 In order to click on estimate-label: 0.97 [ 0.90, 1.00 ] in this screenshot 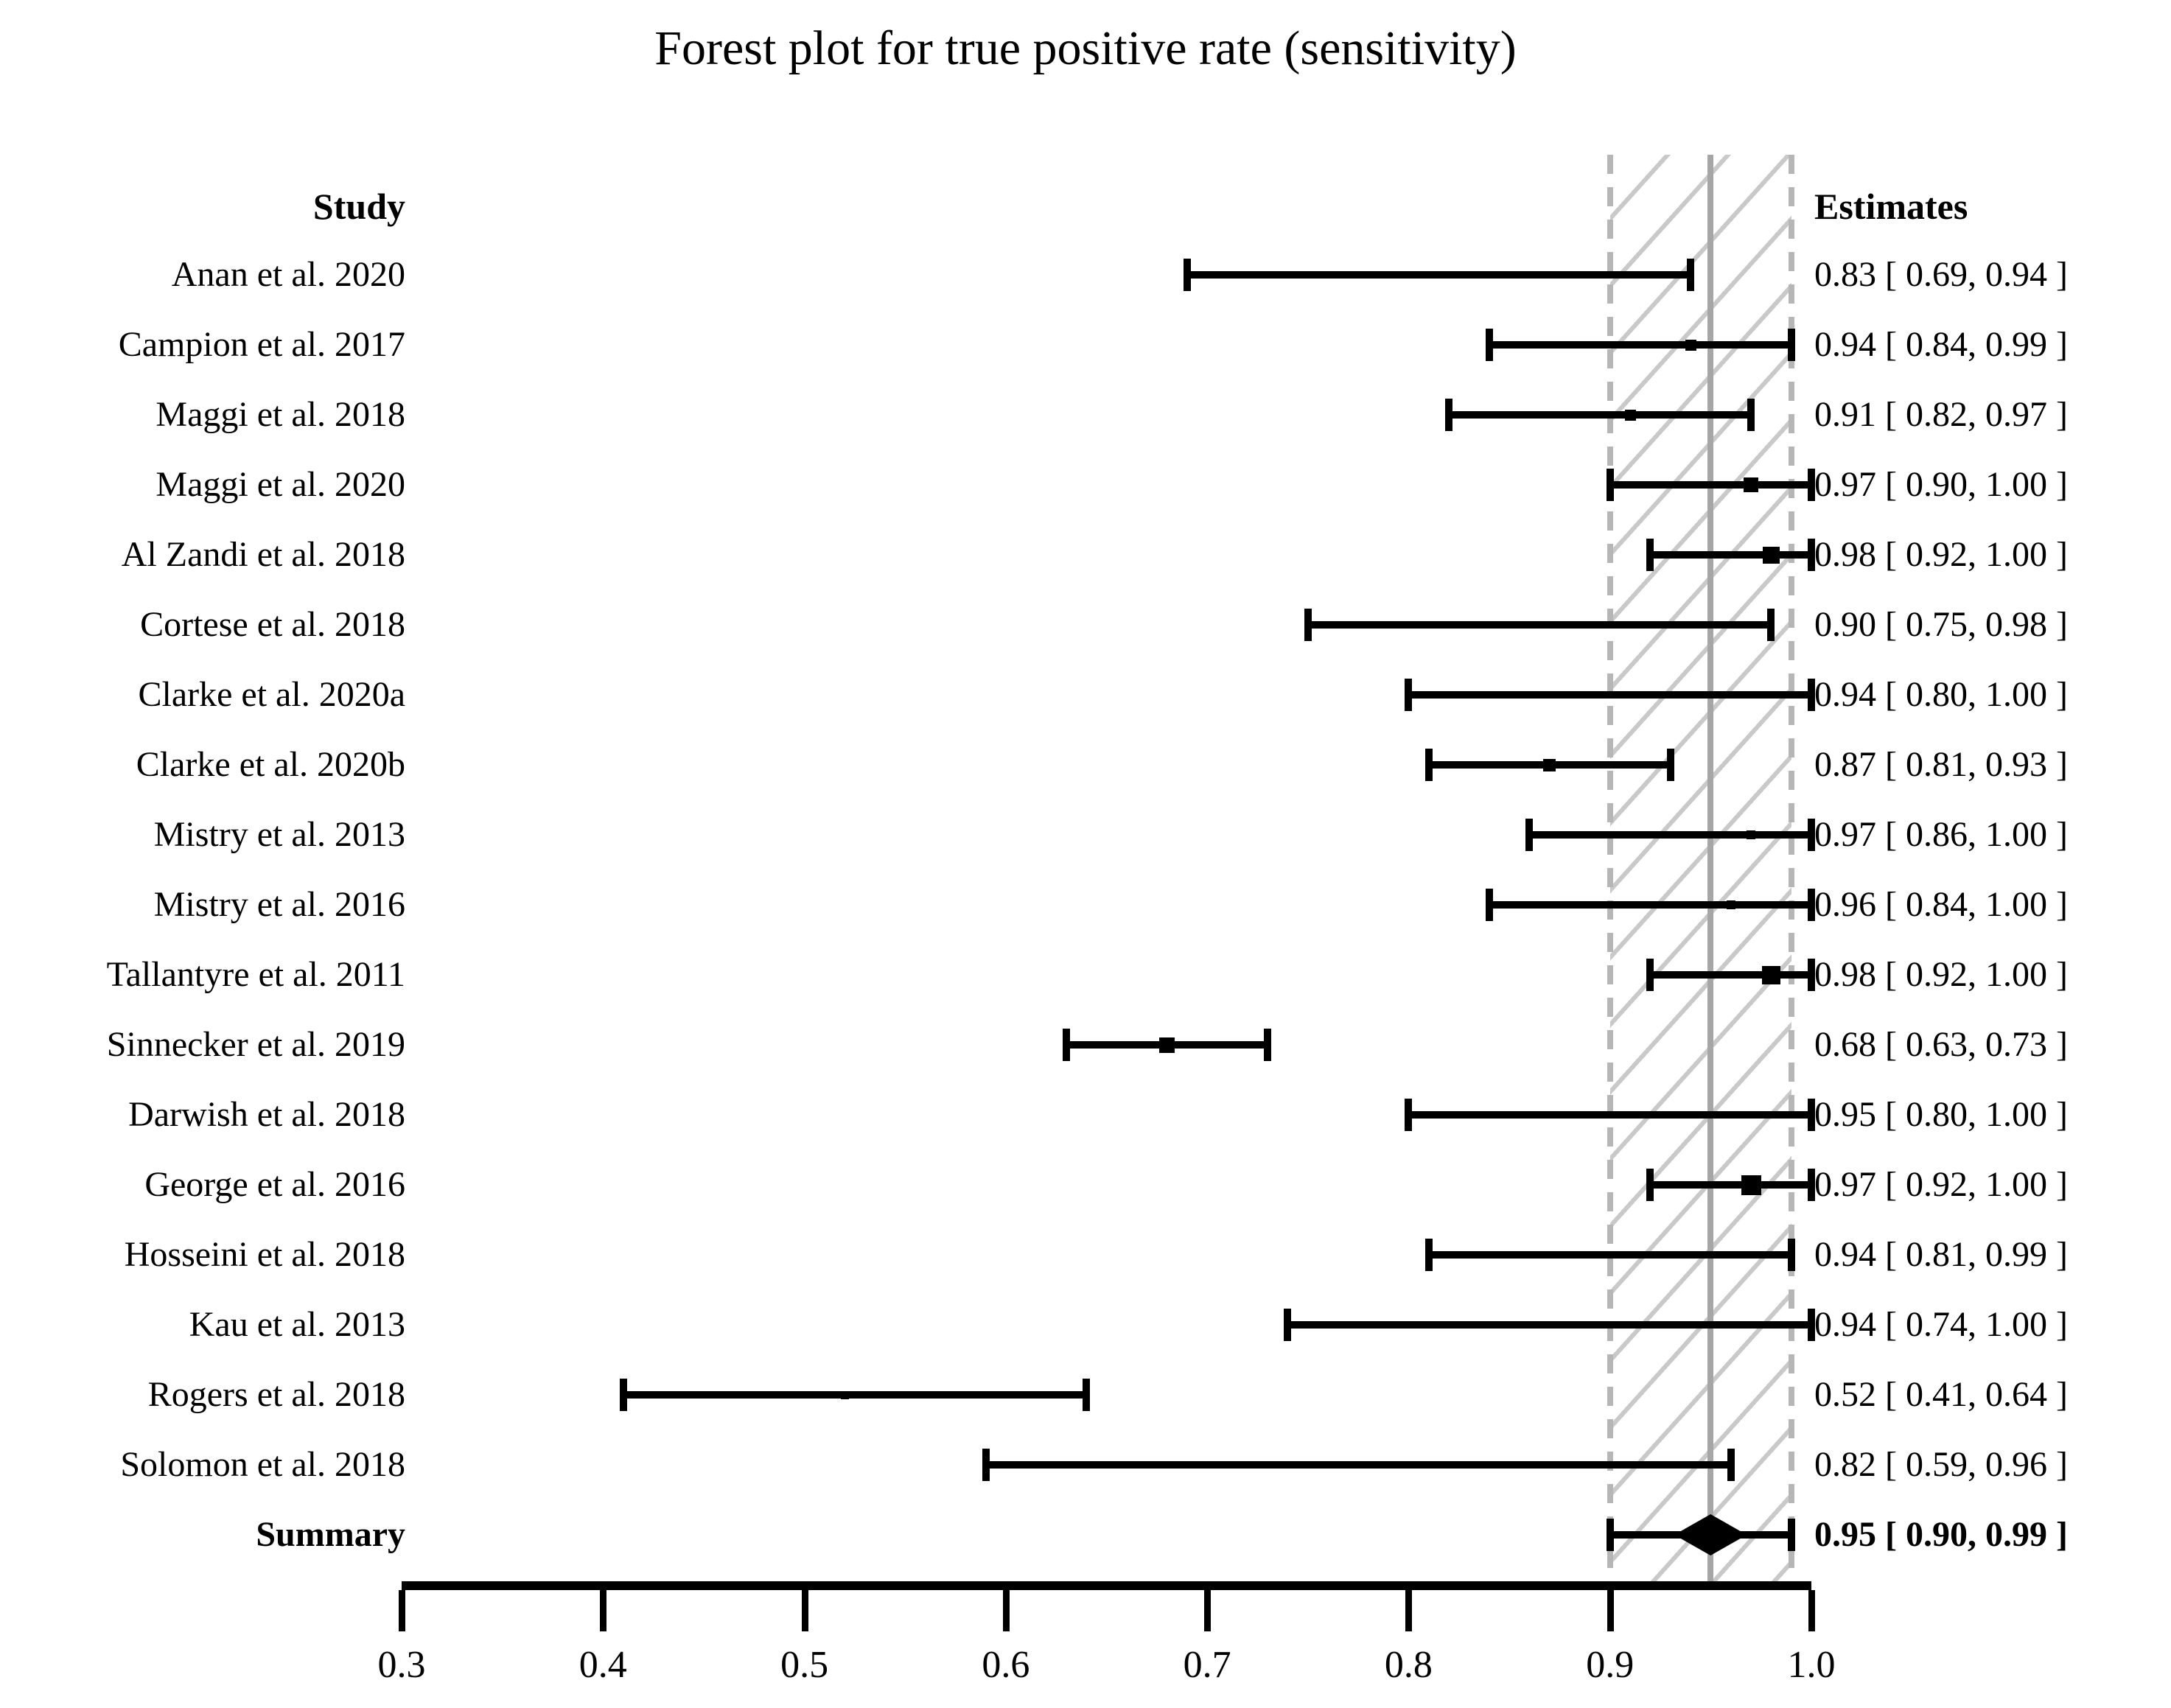, I will do `click(1941, 484)`.